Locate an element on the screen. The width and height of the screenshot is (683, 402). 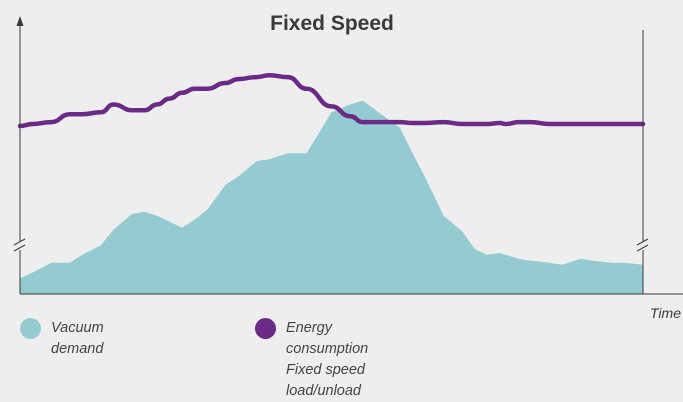
series-line-energy-consumption is located at coordinates (331, 100).